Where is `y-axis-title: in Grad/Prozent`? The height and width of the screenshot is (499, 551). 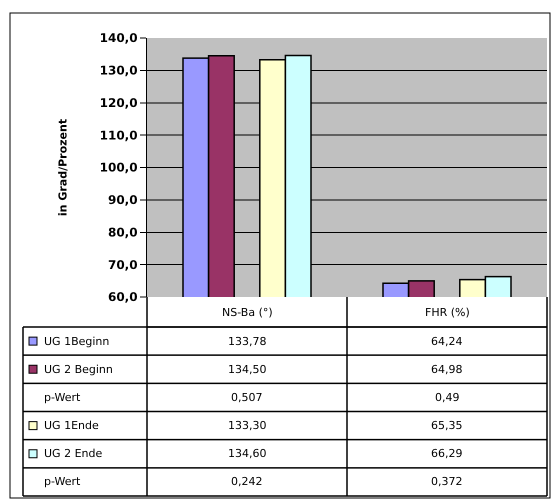 y-axis-title: in Grad/Prozent is located at coordinates (63, 167).